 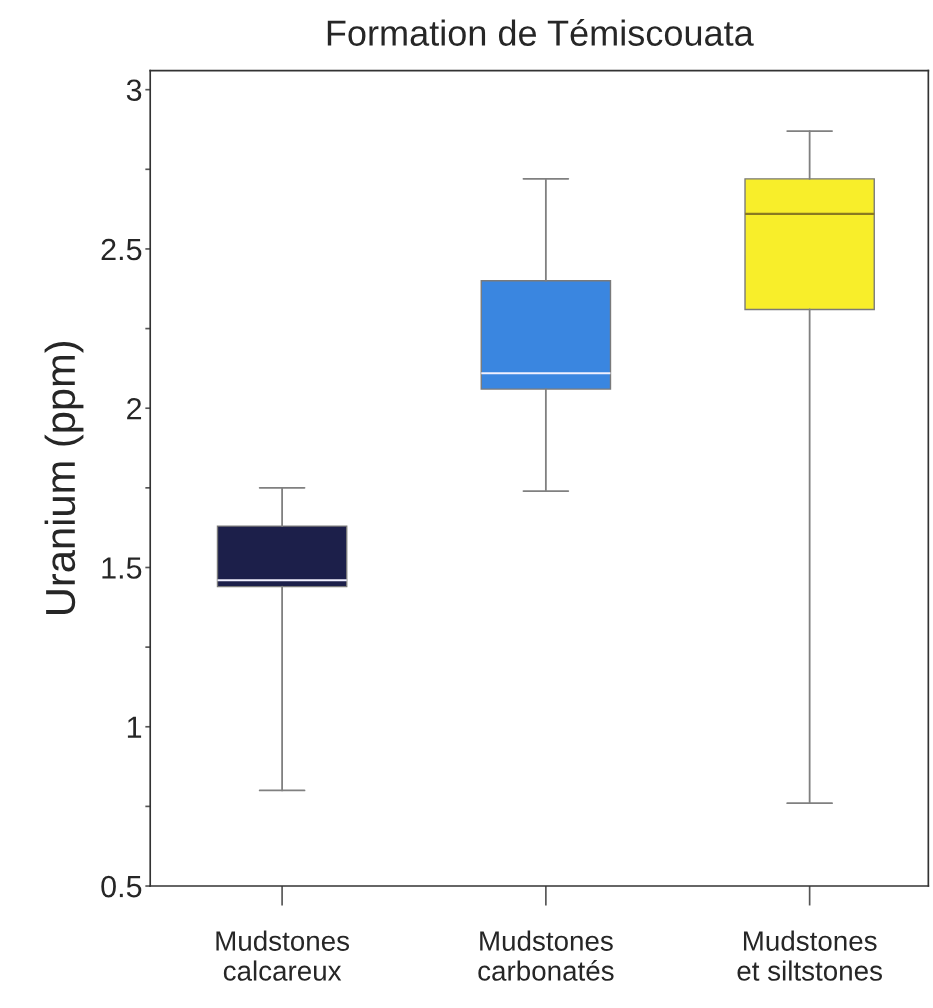 I want to click on chart-title: Formation de Témiscouata, so click(x=540, y=32).